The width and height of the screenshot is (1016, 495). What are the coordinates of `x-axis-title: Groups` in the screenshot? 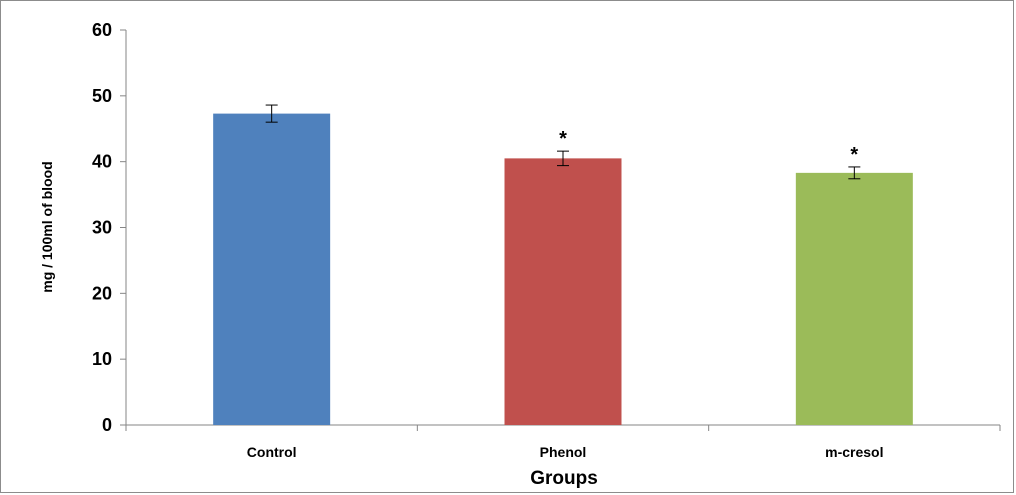 It's located at (564, 478).